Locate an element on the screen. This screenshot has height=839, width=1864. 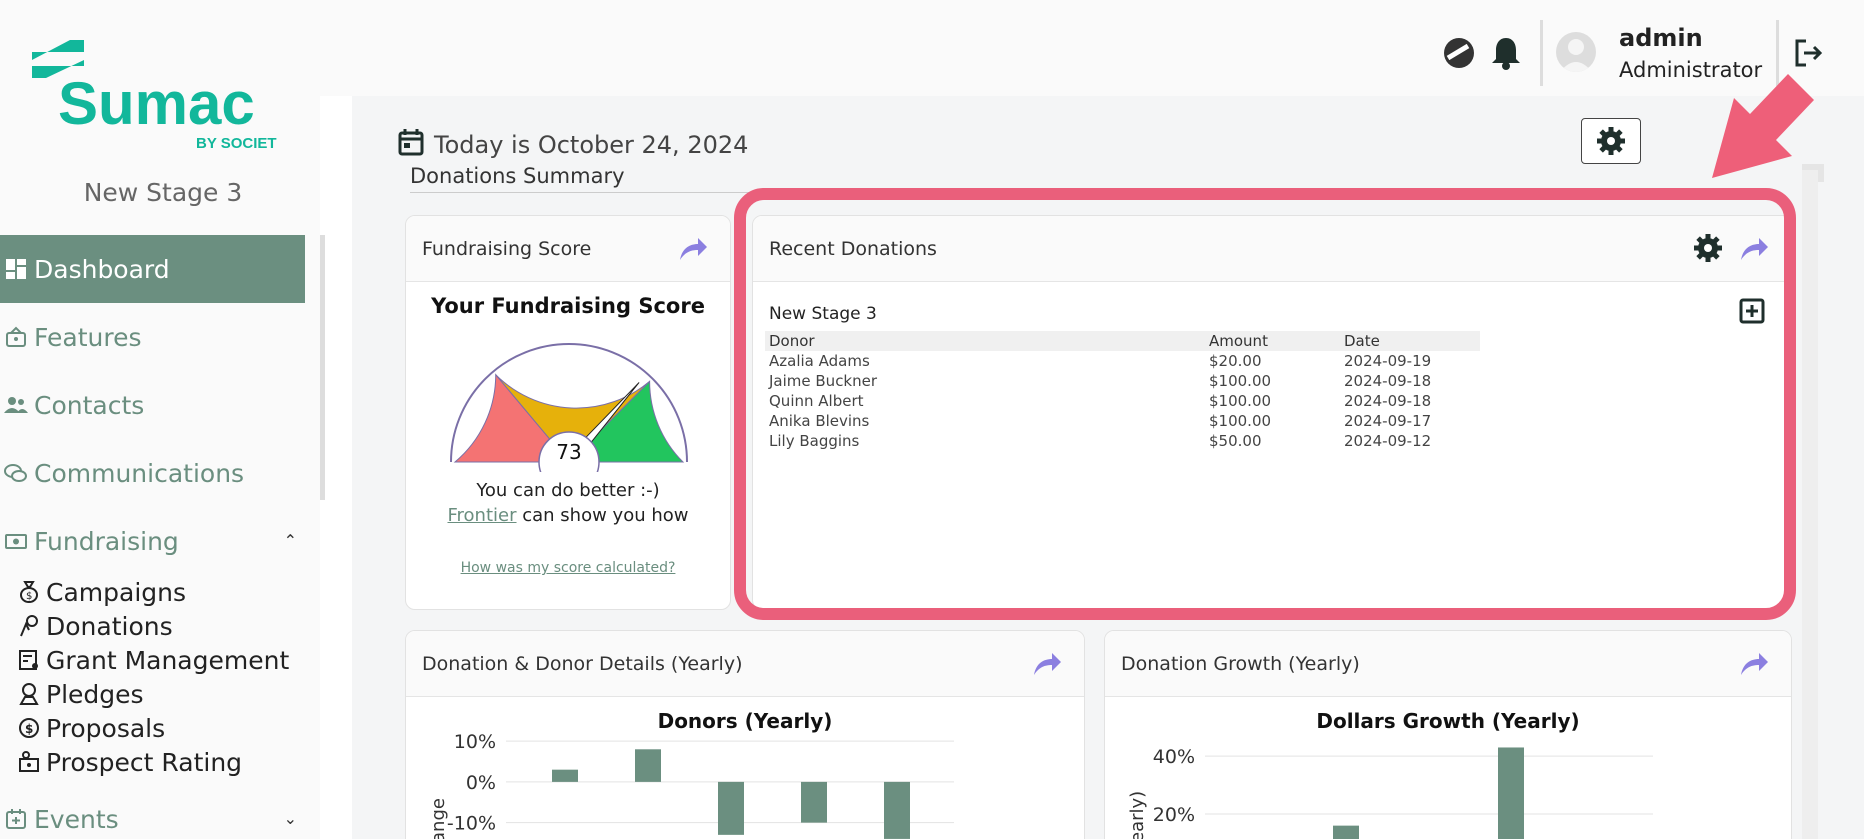
dashboard-settings-button is located at coordinates (1611, 141).